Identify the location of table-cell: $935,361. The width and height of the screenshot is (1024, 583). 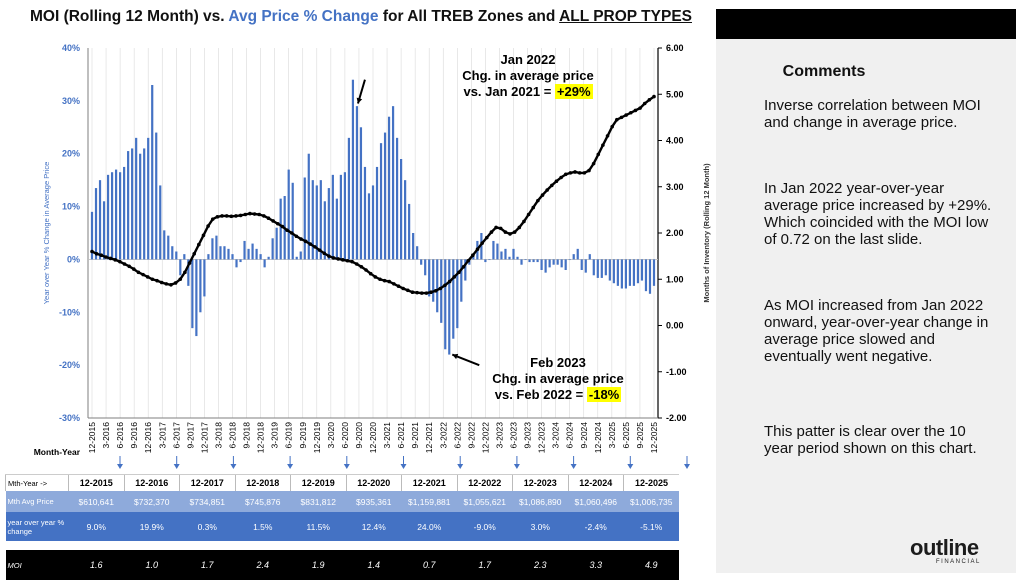
(374, 501).